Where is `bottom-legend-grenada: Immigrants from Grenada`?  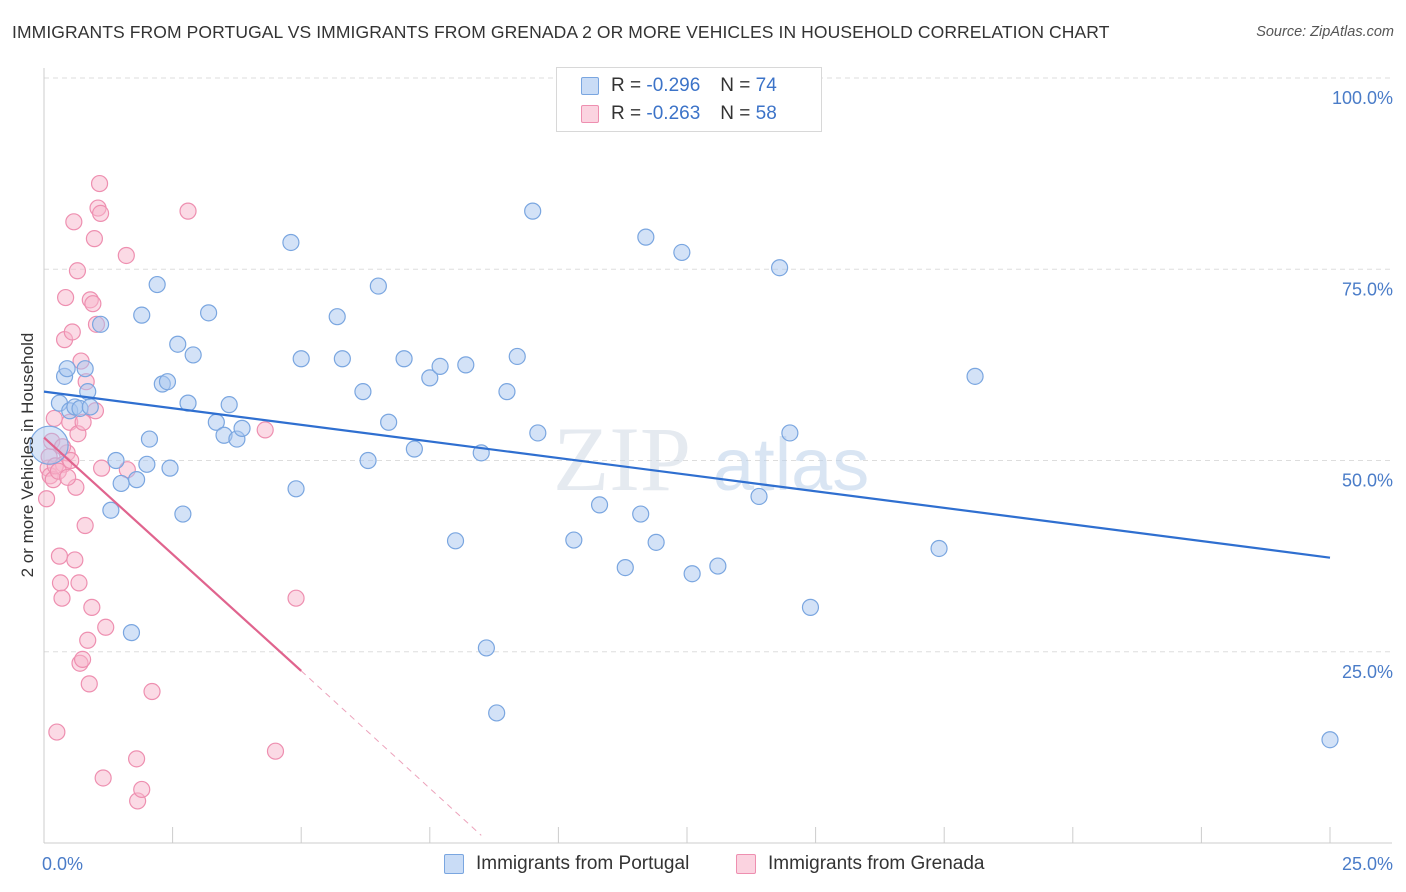
bottom-legend-grenada: Immigrants from Grenada is located at coordinates (860, 864).